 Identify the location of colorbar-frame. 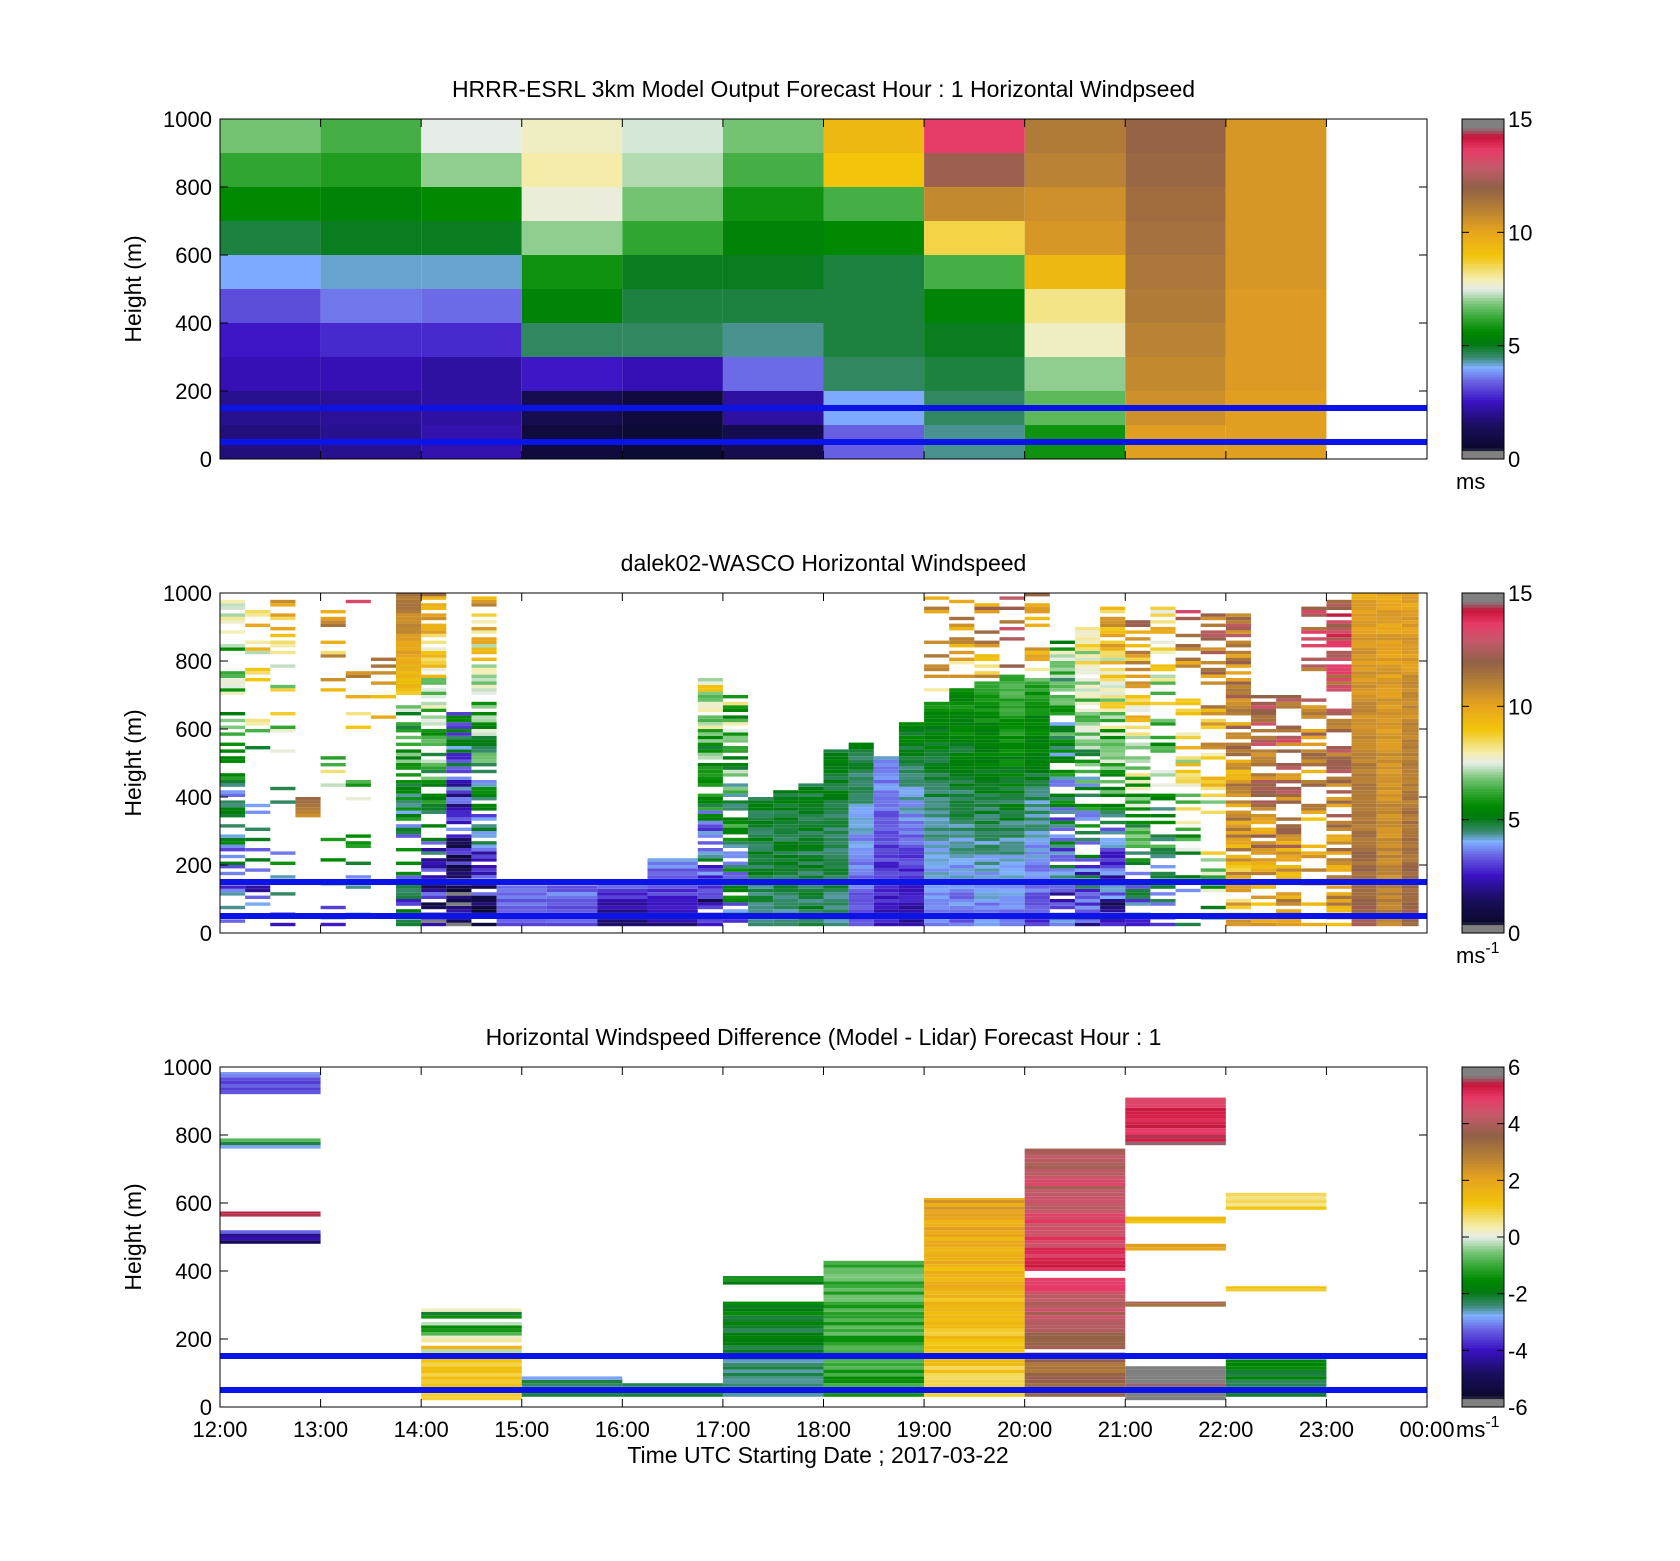
(1483, 763).